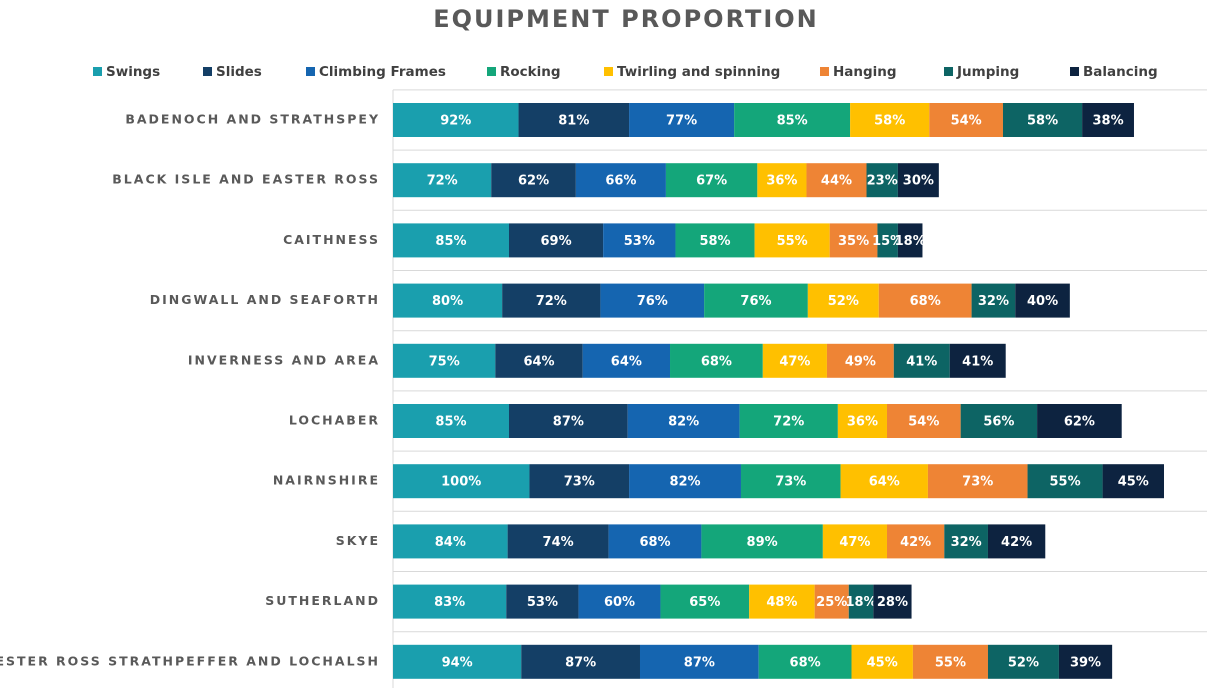  Describe the element at coordinates (580, 662) in the screenshot. I see `value-label: 87%` at that location.